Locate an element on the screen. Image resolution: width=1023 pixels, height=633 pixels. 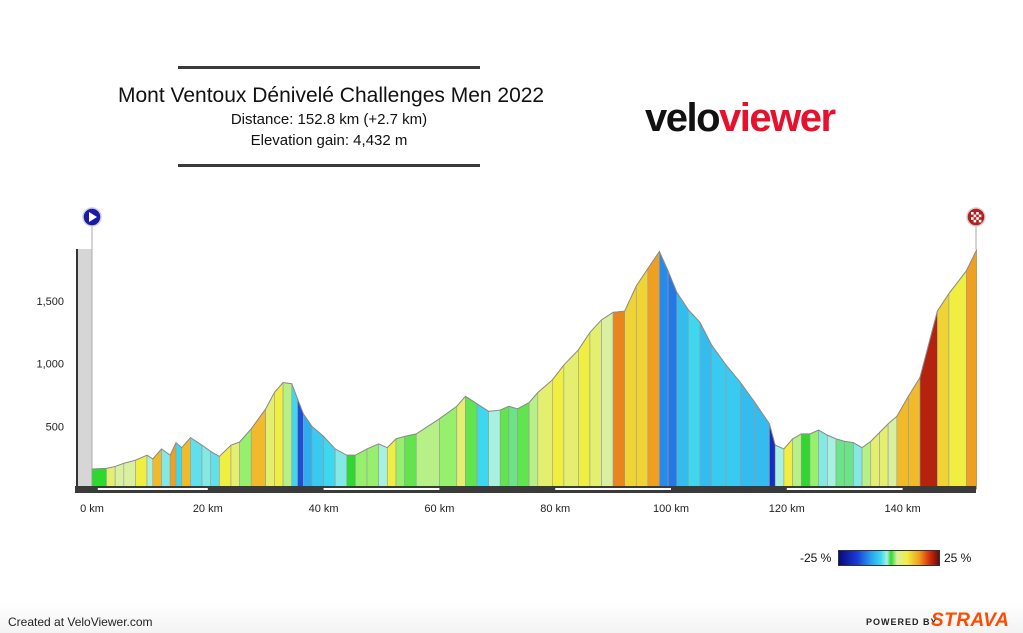
gradient-legend-bar is located at coordinates (889, 558).